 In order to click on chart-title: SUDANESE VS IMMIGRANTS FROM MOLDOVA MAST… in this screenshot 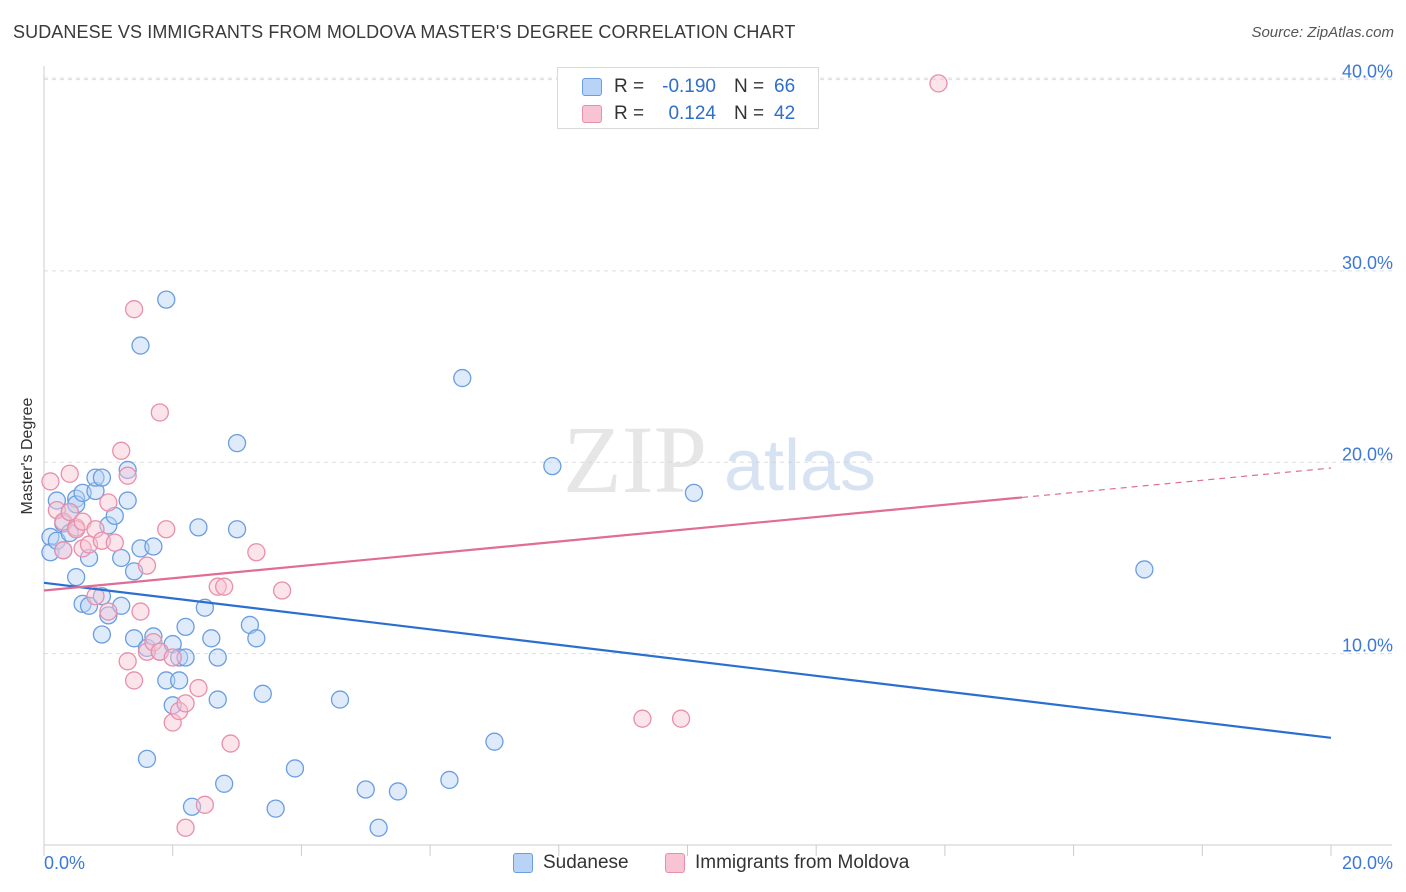, I will do `click(404, 32)`.